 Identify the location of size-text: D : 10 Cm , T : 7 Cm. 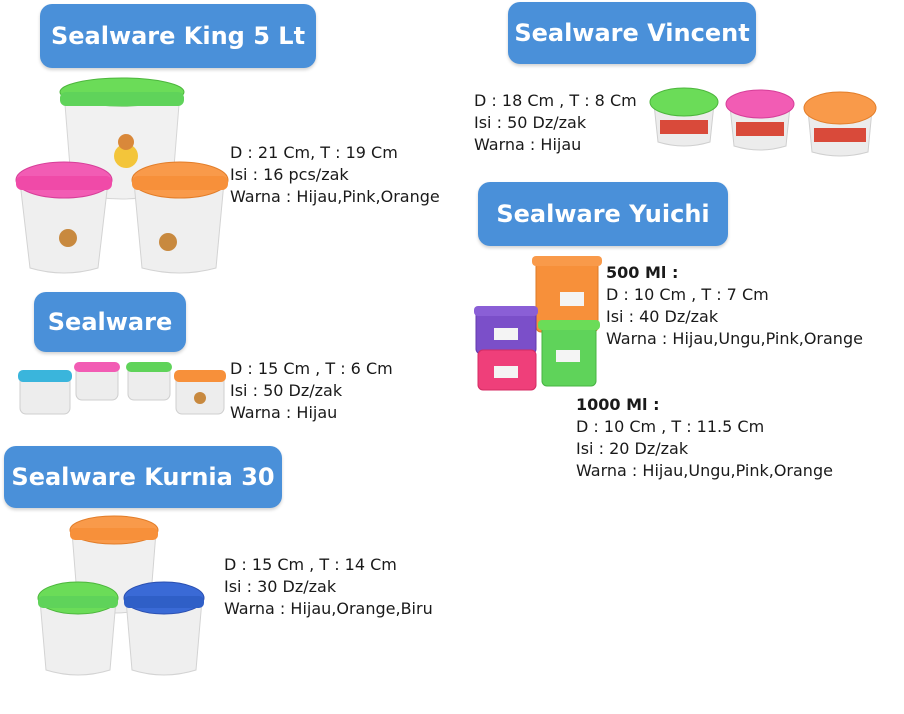
(687, 294).